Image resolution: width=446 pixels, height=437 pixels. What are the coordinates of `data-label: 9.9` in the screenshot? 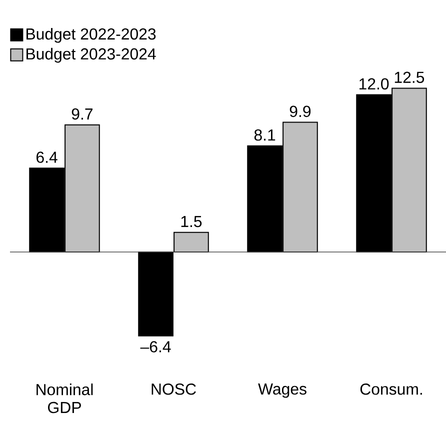 It's located at (300, 112).